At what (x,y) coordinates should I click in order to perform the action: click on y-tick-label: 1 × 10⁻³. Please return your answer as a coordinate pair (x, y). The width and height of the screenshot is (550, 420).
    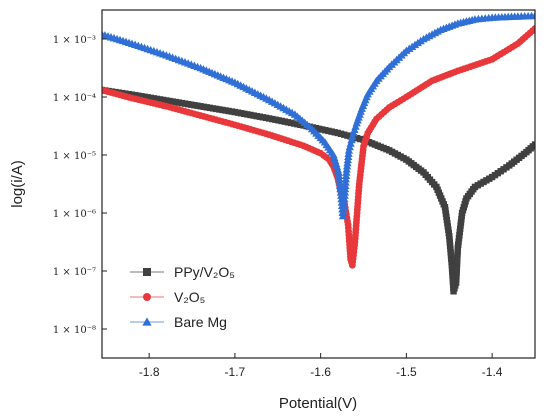
    Looking at the image, I should click on (74, 40).